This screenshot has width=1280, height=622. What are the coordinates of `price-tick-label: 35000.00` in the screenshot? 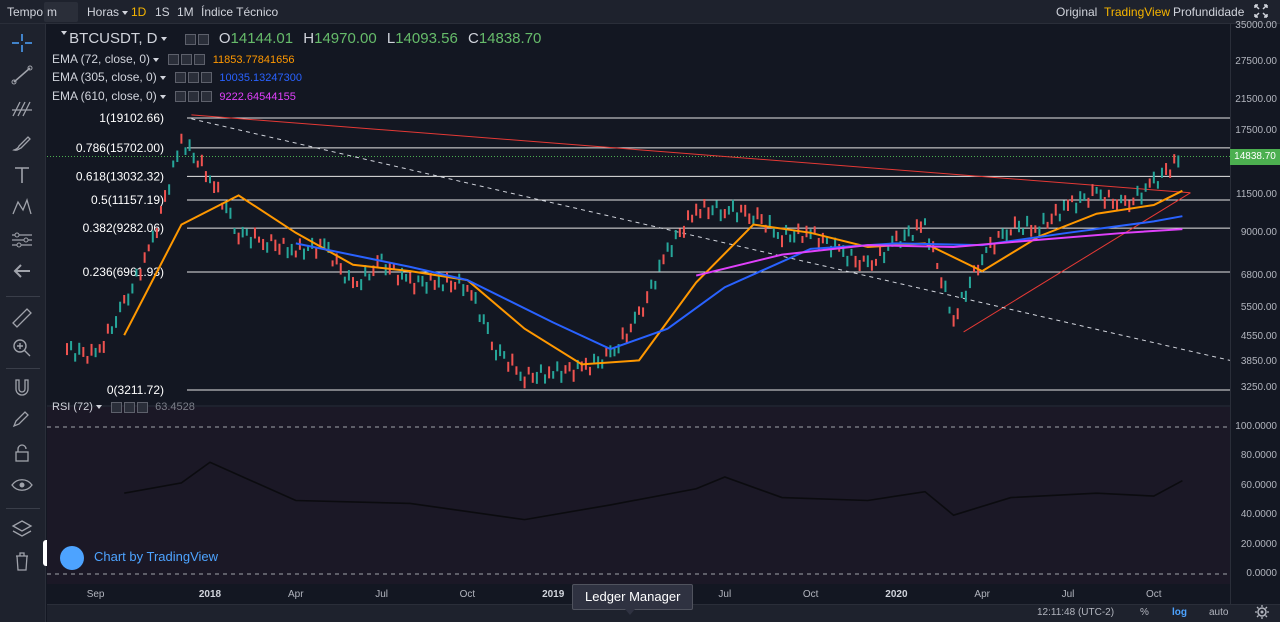 It's located at (1256, 25).